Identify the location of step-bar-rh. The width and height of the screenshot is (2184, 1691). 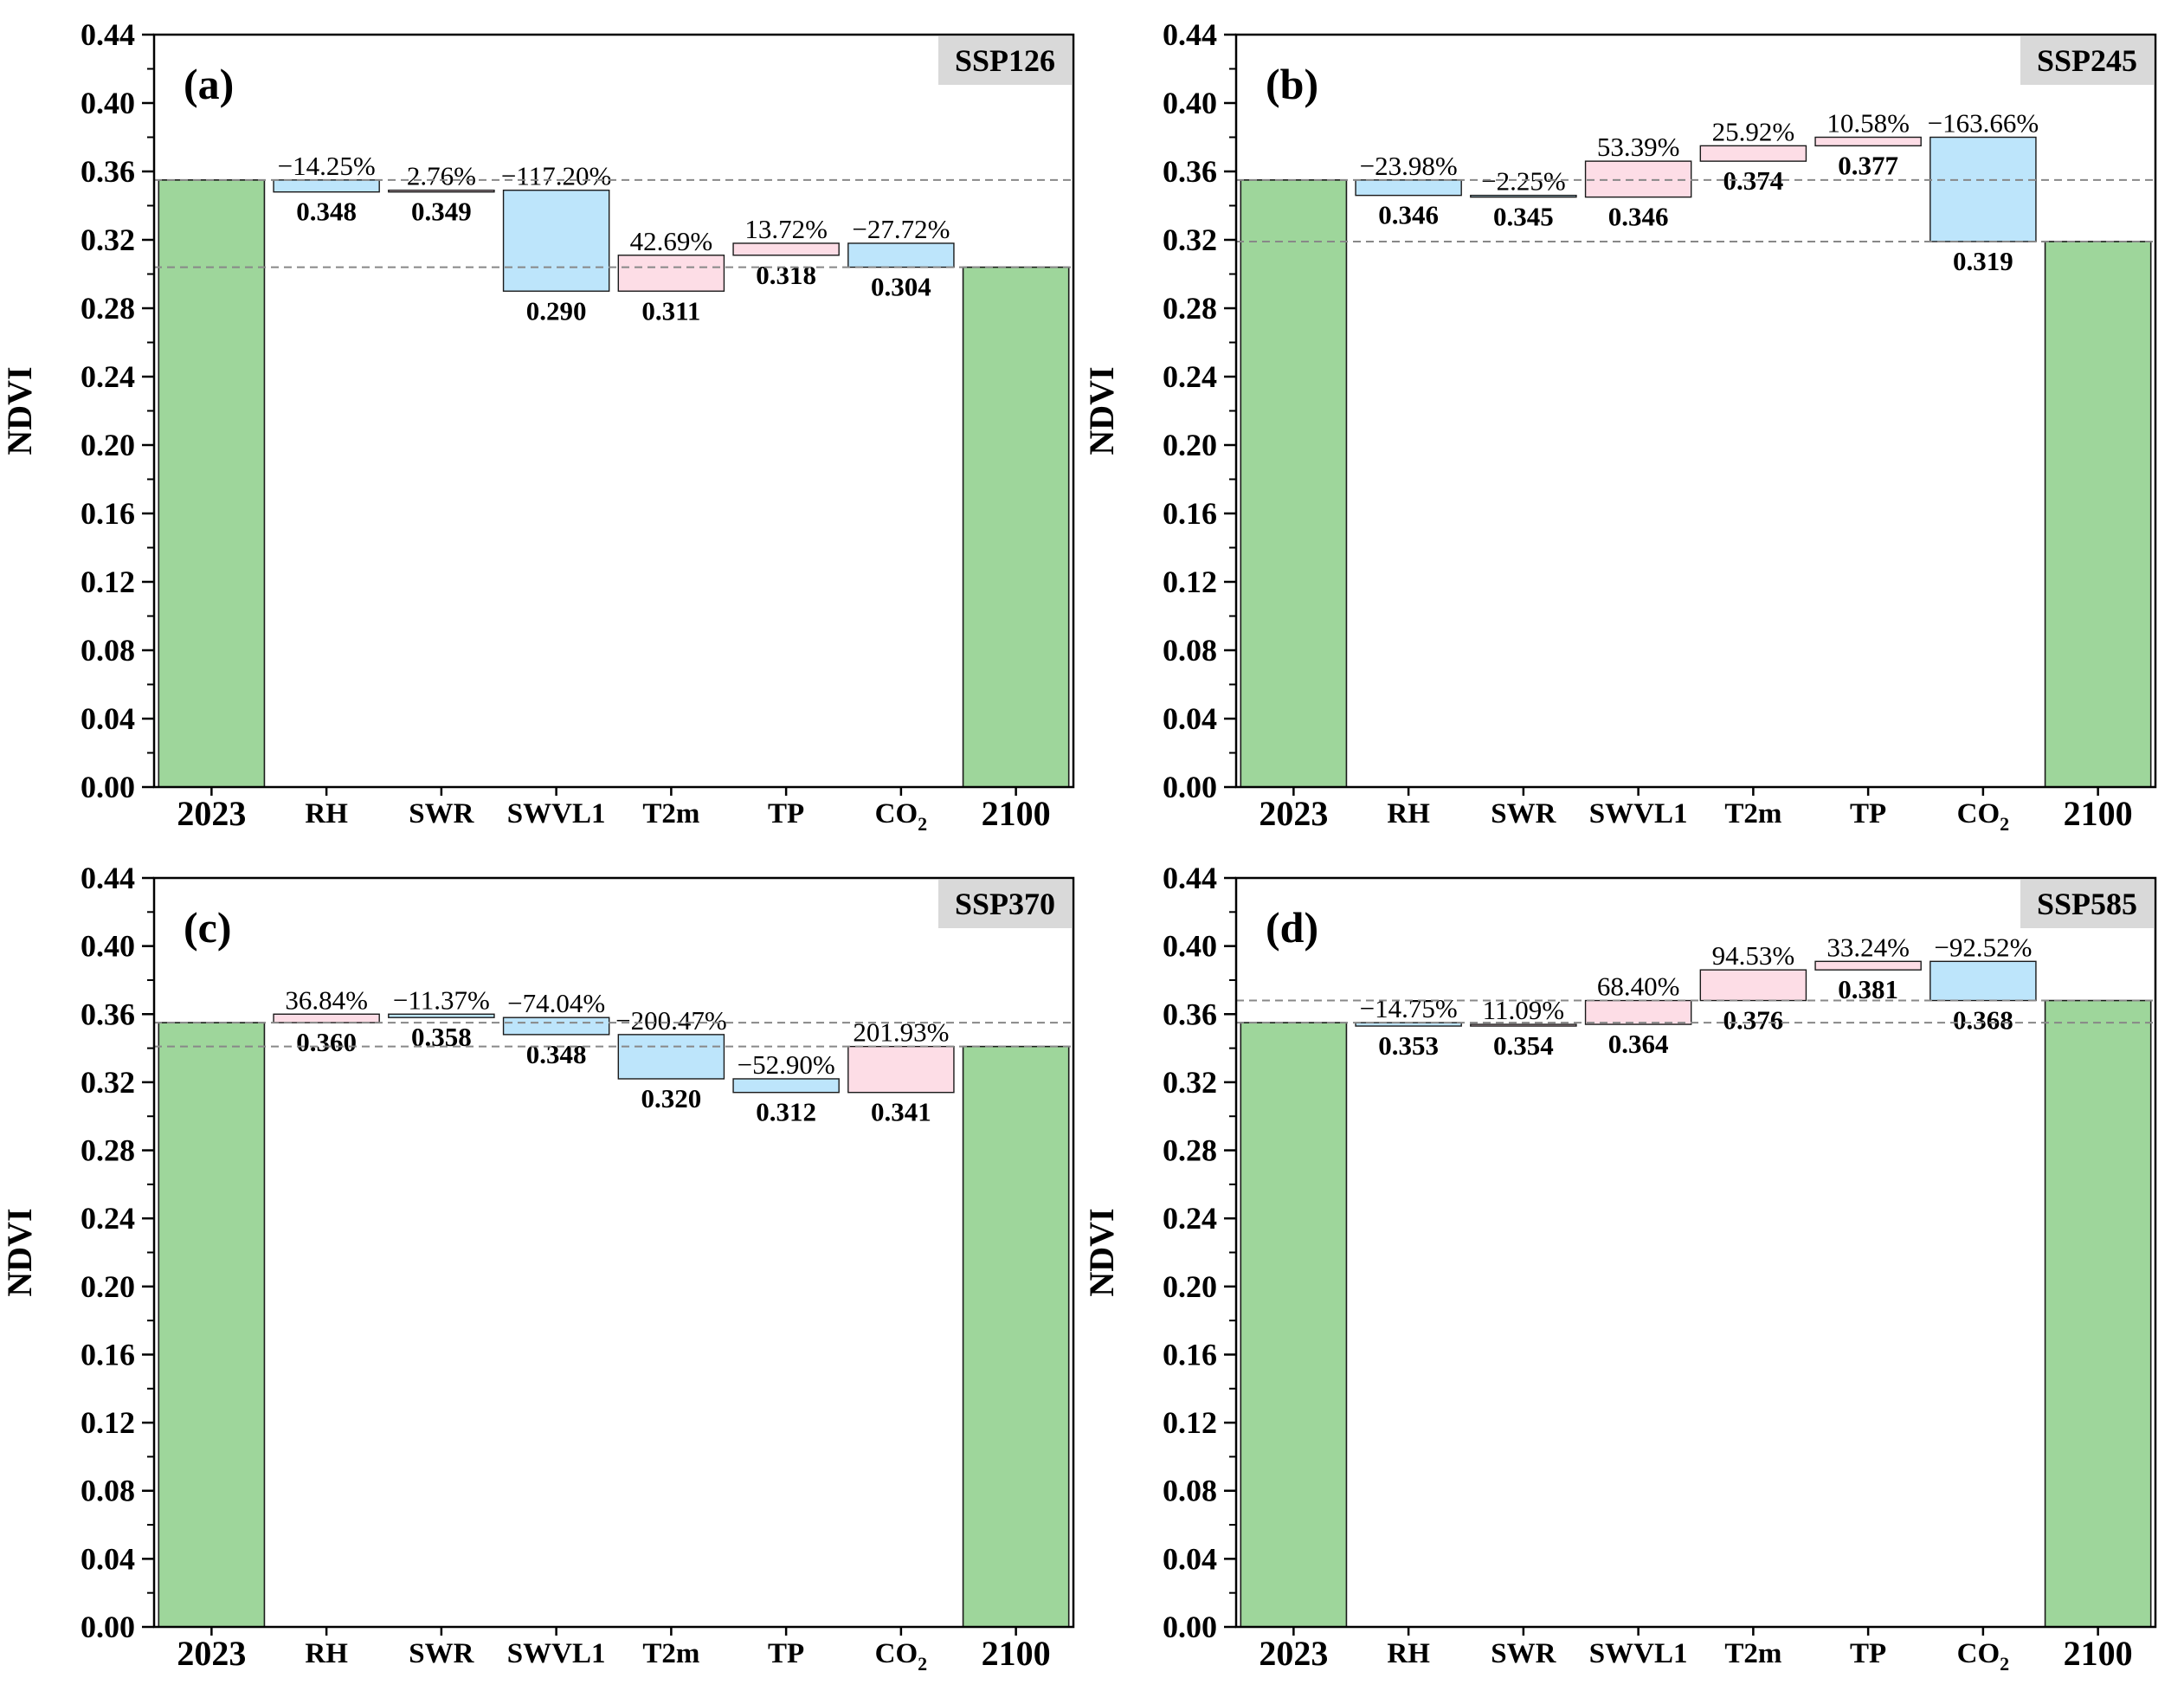
(326, 186).